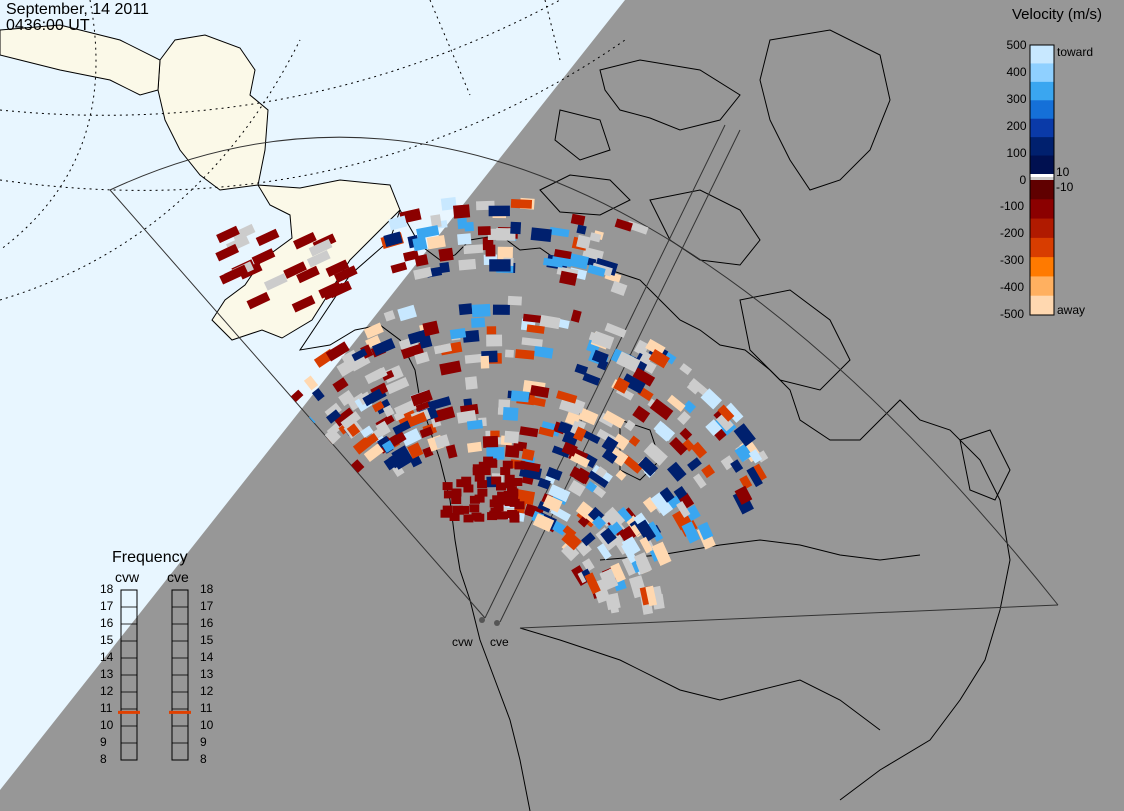  Describe the element at coordinates (1065, 187) in the screenshot. I see `velocity-tick-label: -10` at that location.